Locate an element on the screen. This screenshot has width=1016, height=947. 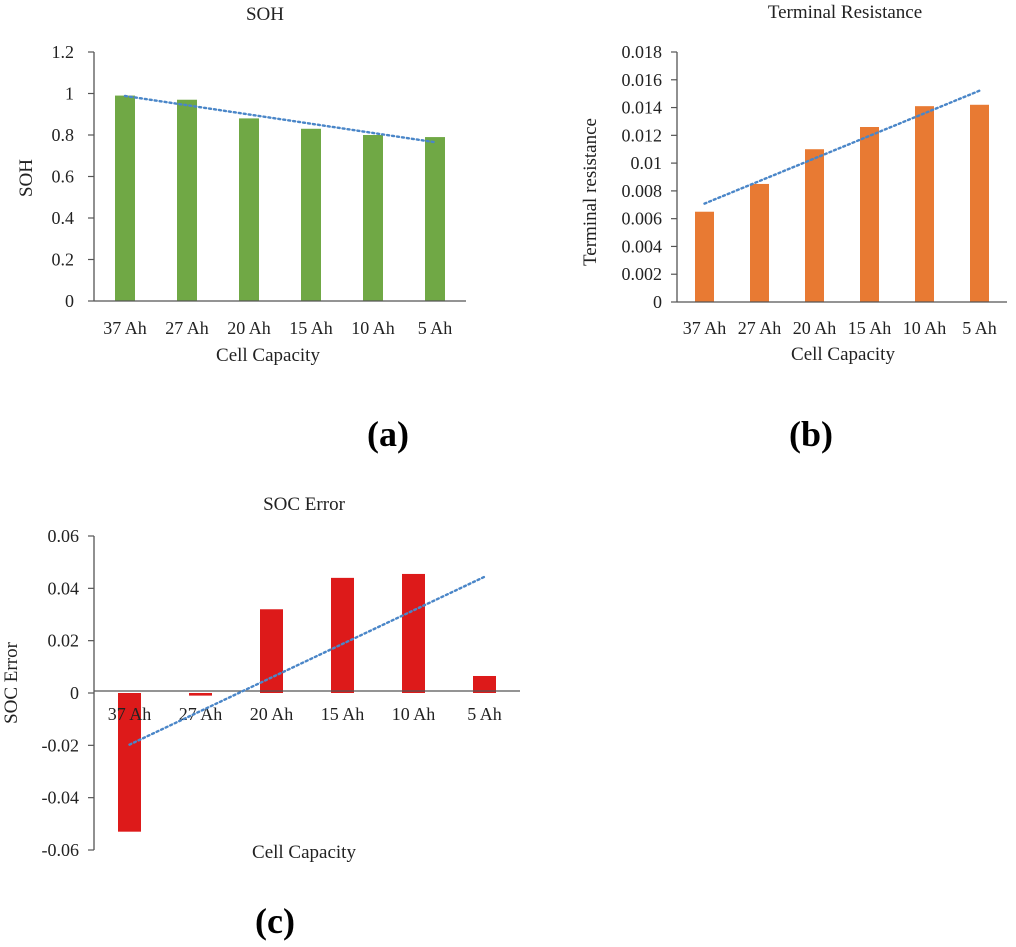
y-tick-label: 0.4 is located at coordinates (63, 218).